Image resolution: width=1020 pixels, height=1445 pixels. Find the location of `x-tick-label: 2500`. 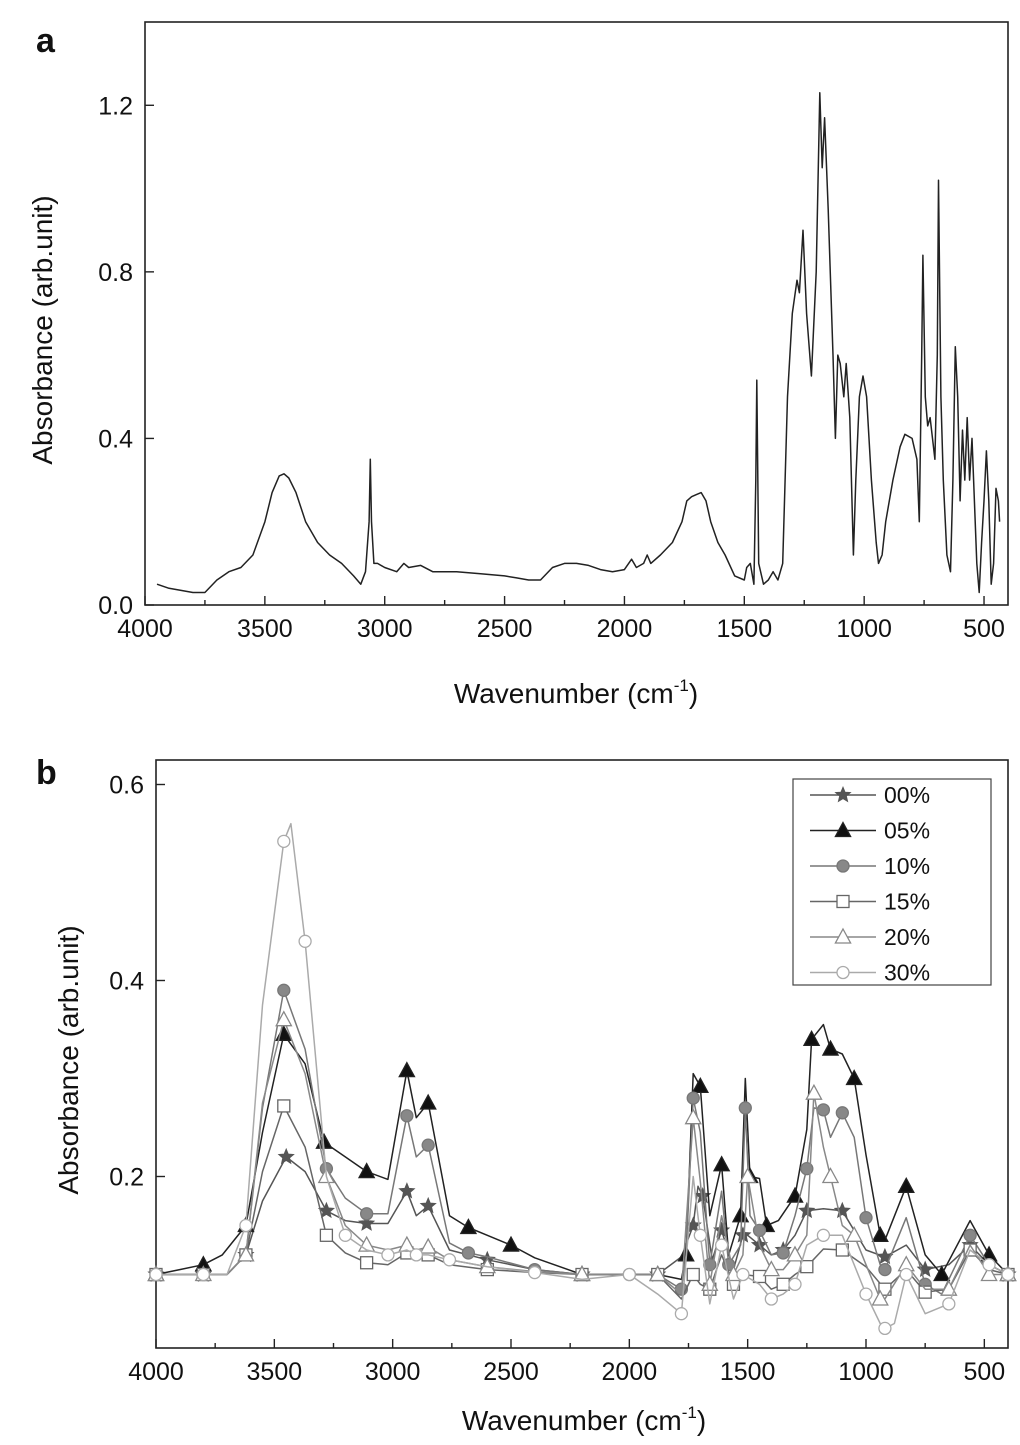

x-tick-label: 2500 is located at coordinates (511, 1372).